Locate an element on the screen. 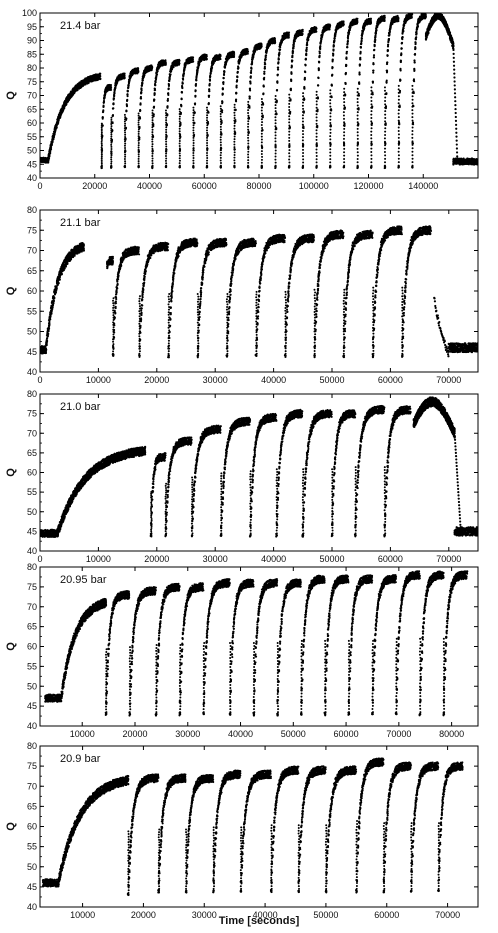 The height and width of the screenshot is (933, 498). y-tick-label: 40 is located at coordinates (32, 178).